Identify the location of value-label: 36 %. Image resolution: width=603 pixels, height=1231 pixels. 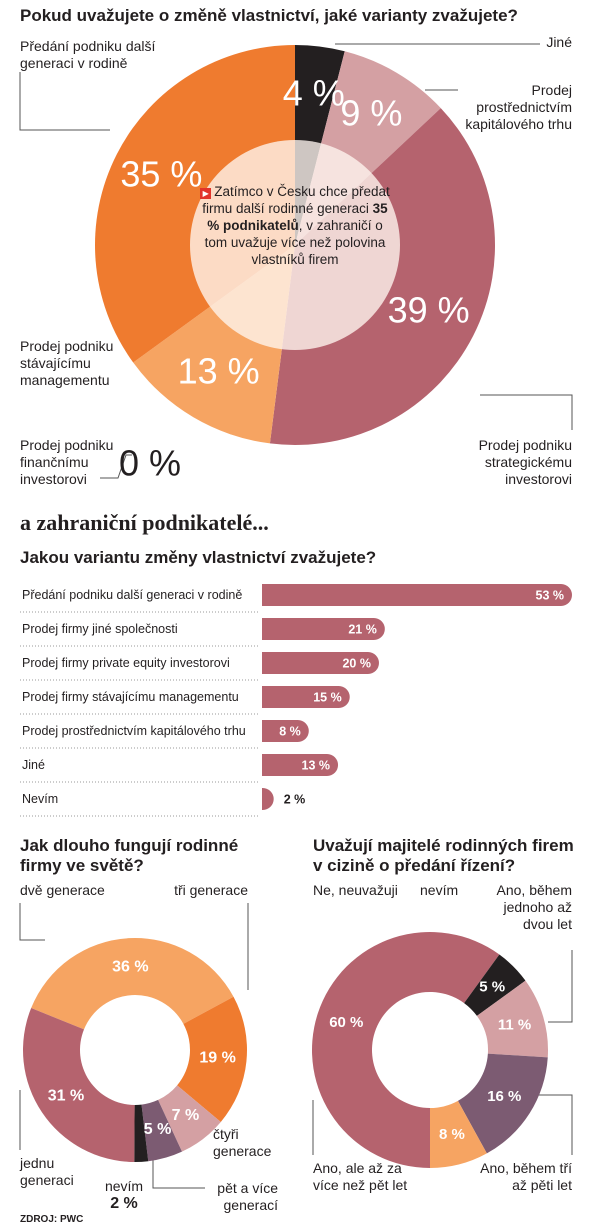
(130, 966).